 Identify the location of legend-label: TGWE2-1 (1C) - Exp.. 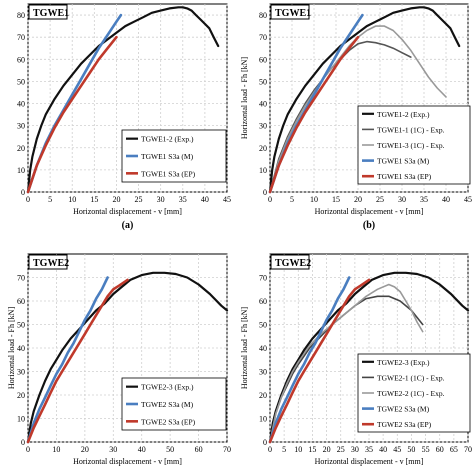
(411, 377).